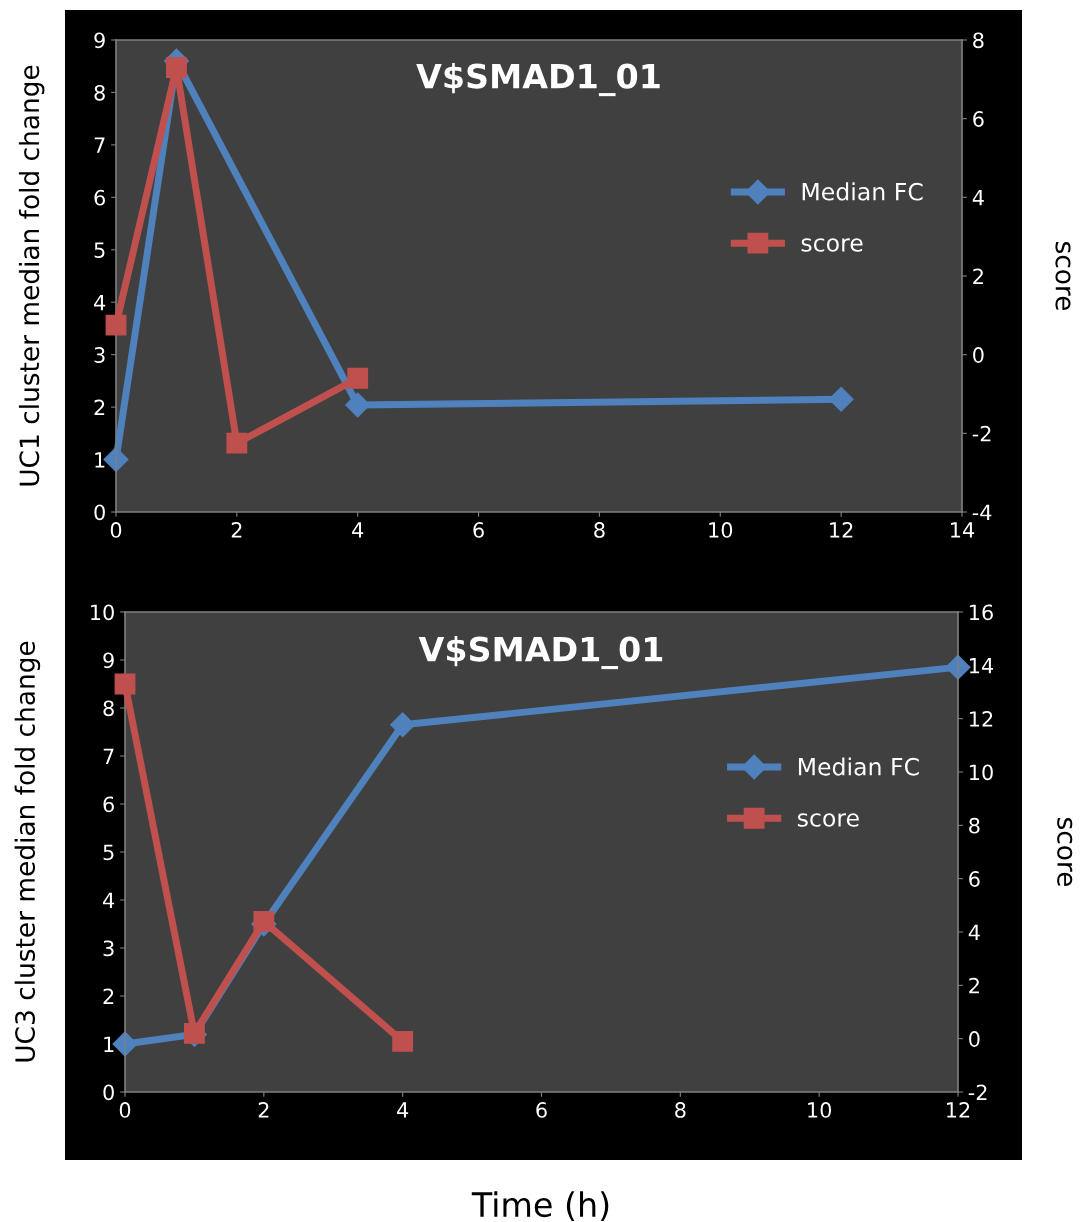 Image resolution: width=1087 pixels, height=1222 pixels. Describe the element at coordinates (27, 851) in the screenshot. I see `y-axis-title: UC3 cluster median fold change` at that location.